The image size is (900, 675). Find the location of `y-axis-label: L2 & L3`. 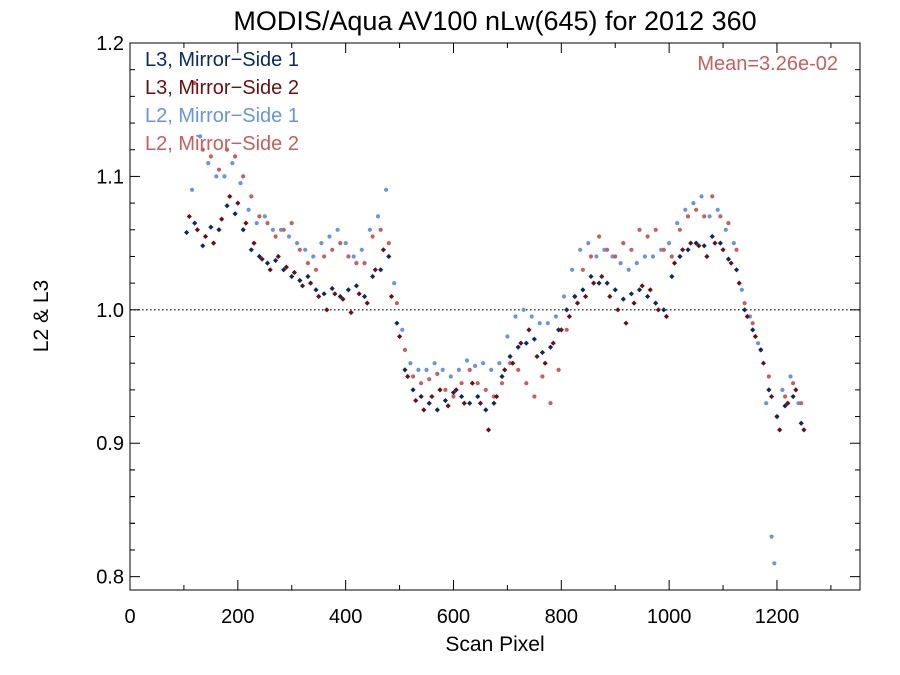

y-axis-label: L2 & L3 is located at coordinates (41, 316).